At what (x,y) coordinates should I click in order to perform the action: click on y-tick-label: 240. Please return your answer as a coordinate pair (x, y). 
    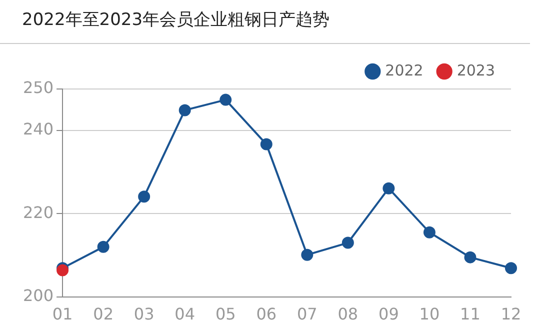
    Looking at the image, I should click on (38, 129).